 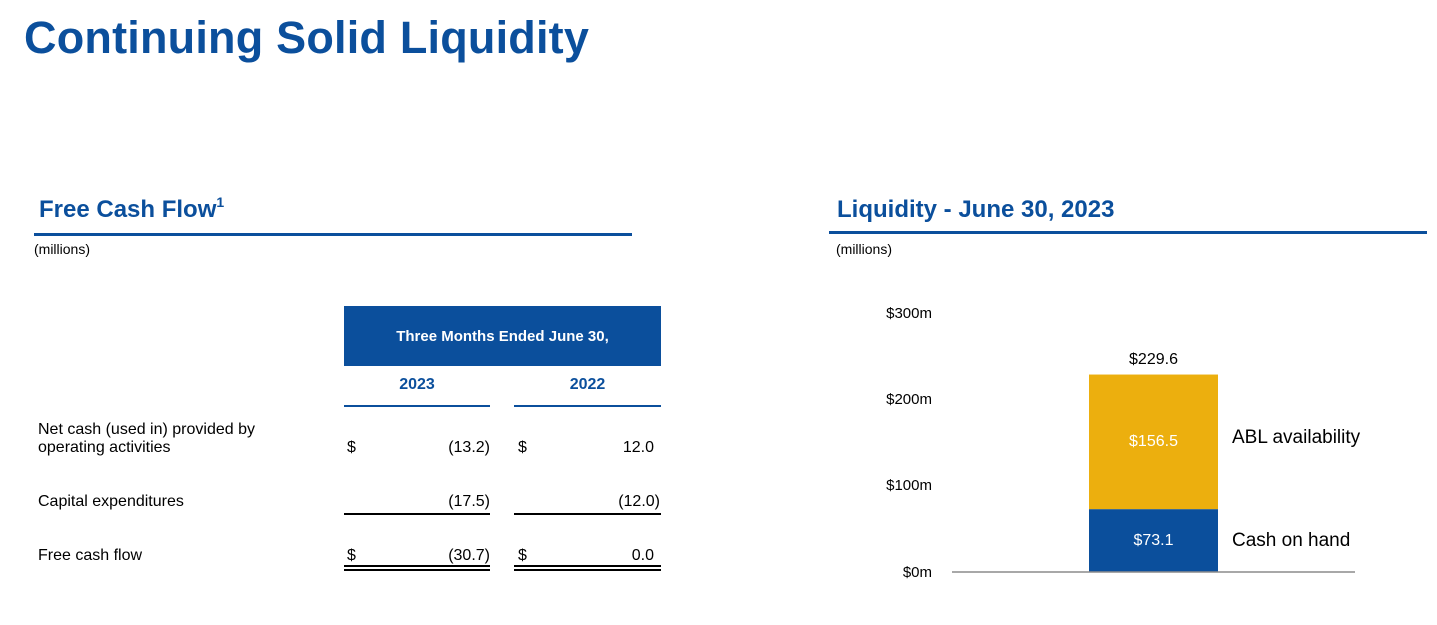 I want to click on row-operating-cur-2023: $, so click(x=351, y=447).